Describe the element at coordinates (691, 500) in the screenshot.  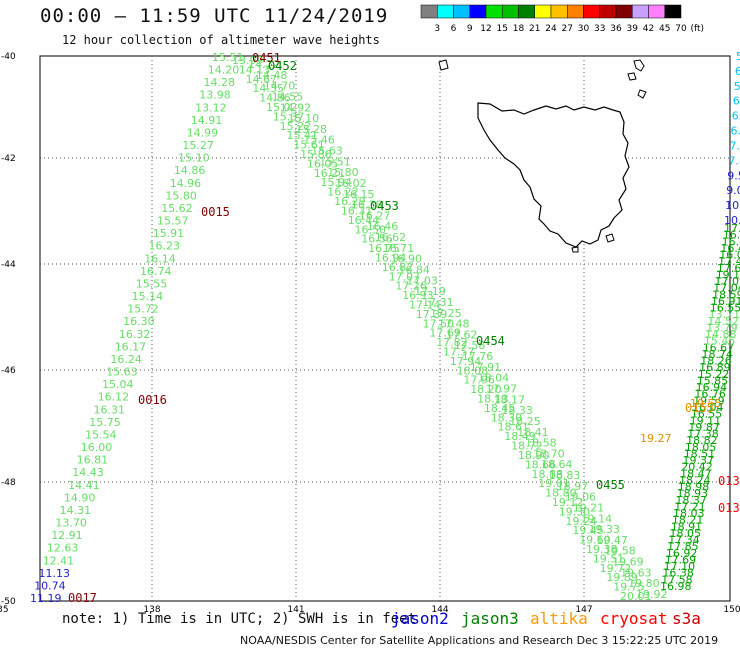
I see `wave-height-value: 18.37` at that location.